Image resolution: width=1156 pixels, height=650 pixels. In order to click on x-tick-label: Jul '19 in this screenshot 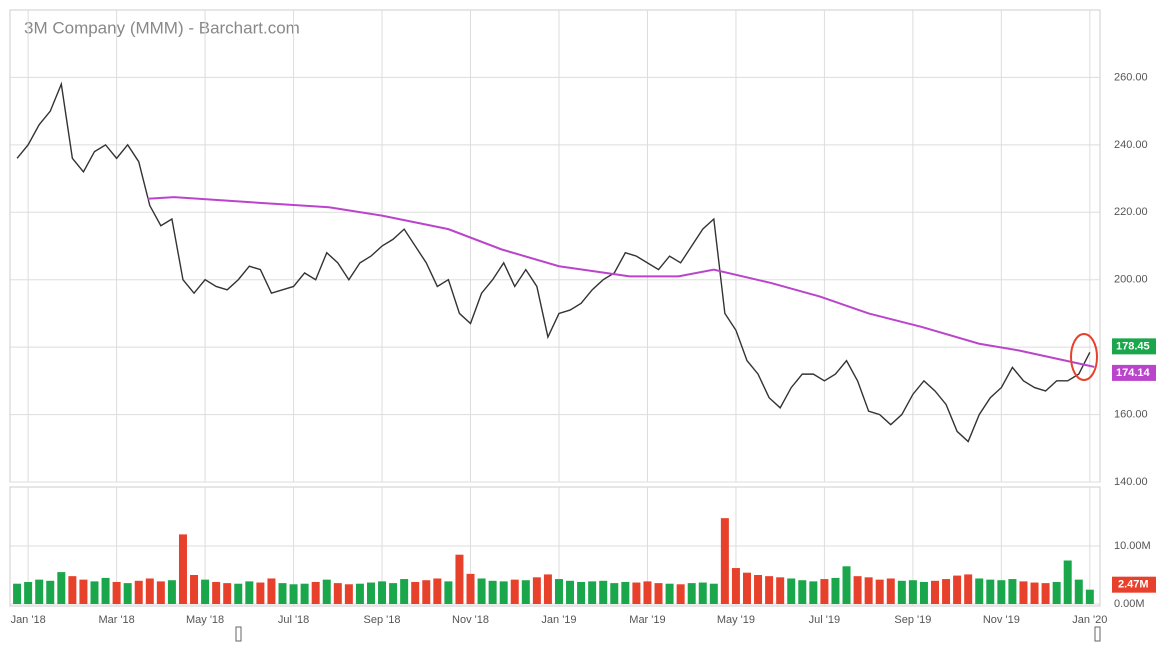, I will do `click(824, 620)`.